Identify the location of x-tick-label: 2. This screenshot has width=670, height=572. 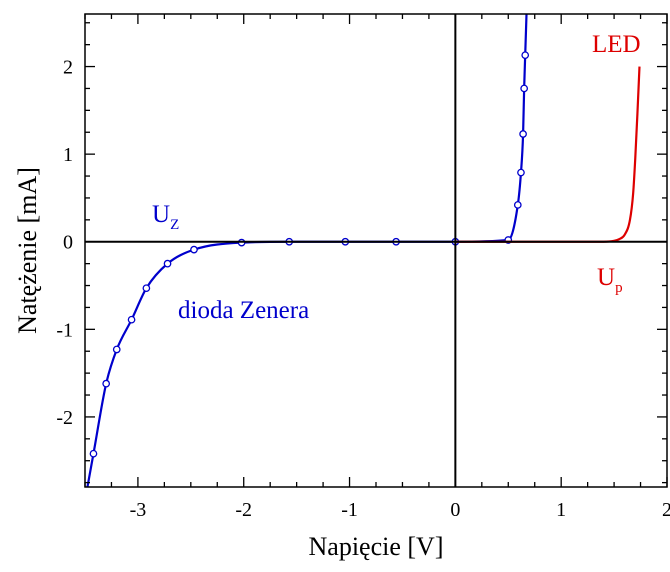
(666, 510).